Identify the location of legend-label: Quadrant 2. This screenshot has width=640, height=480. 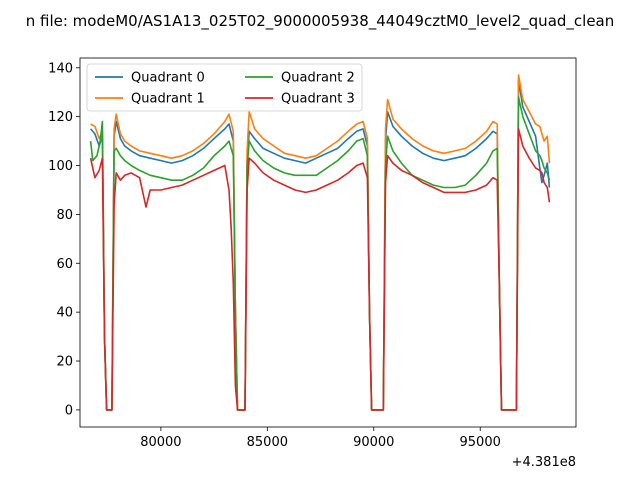
(318, 78).